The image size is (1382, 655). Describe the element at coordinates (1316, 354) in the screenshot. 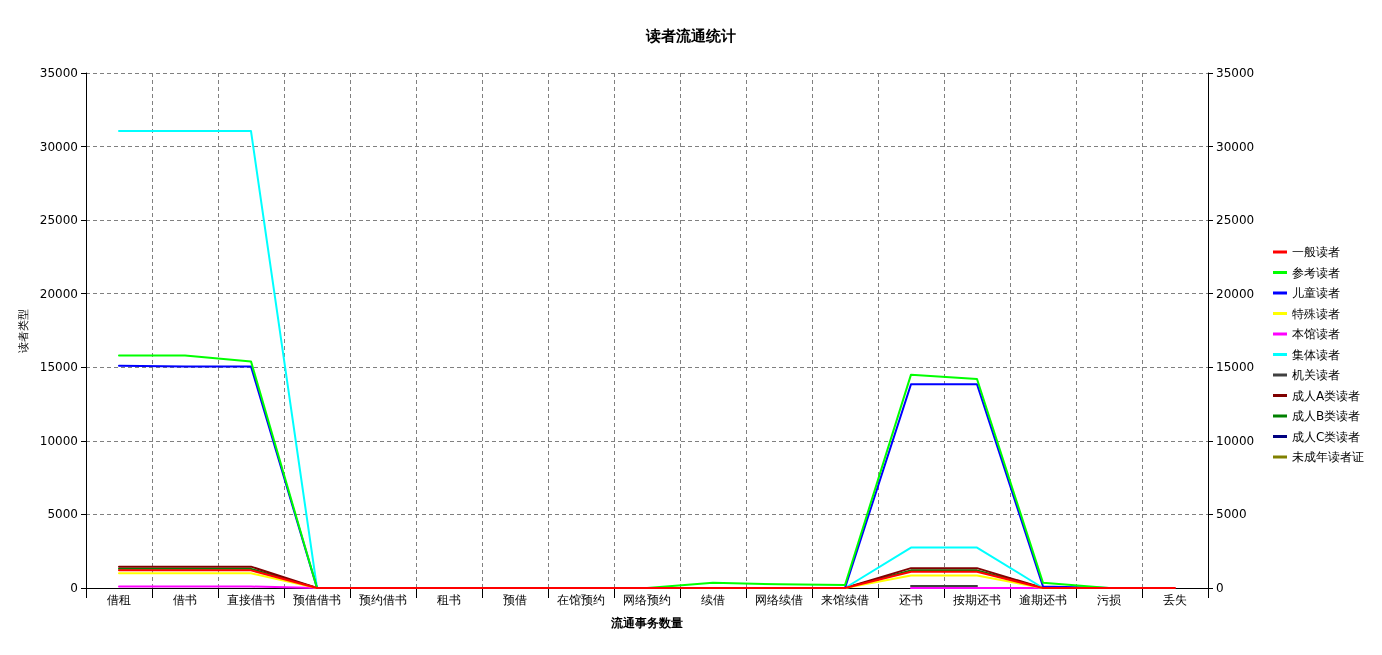

I see `legend-label: 集体读者` at that location.